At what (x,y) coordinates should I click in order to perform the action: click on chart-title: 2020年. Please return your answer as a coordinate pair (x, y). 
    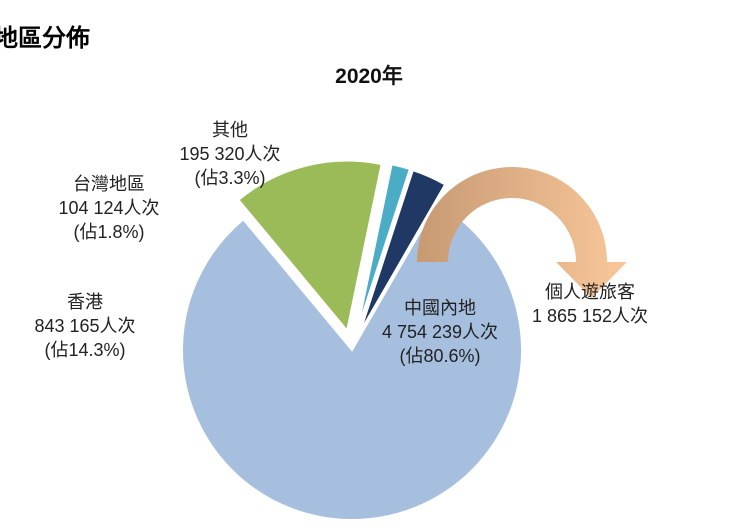
    Looking at the image, I should click on (369, 76).